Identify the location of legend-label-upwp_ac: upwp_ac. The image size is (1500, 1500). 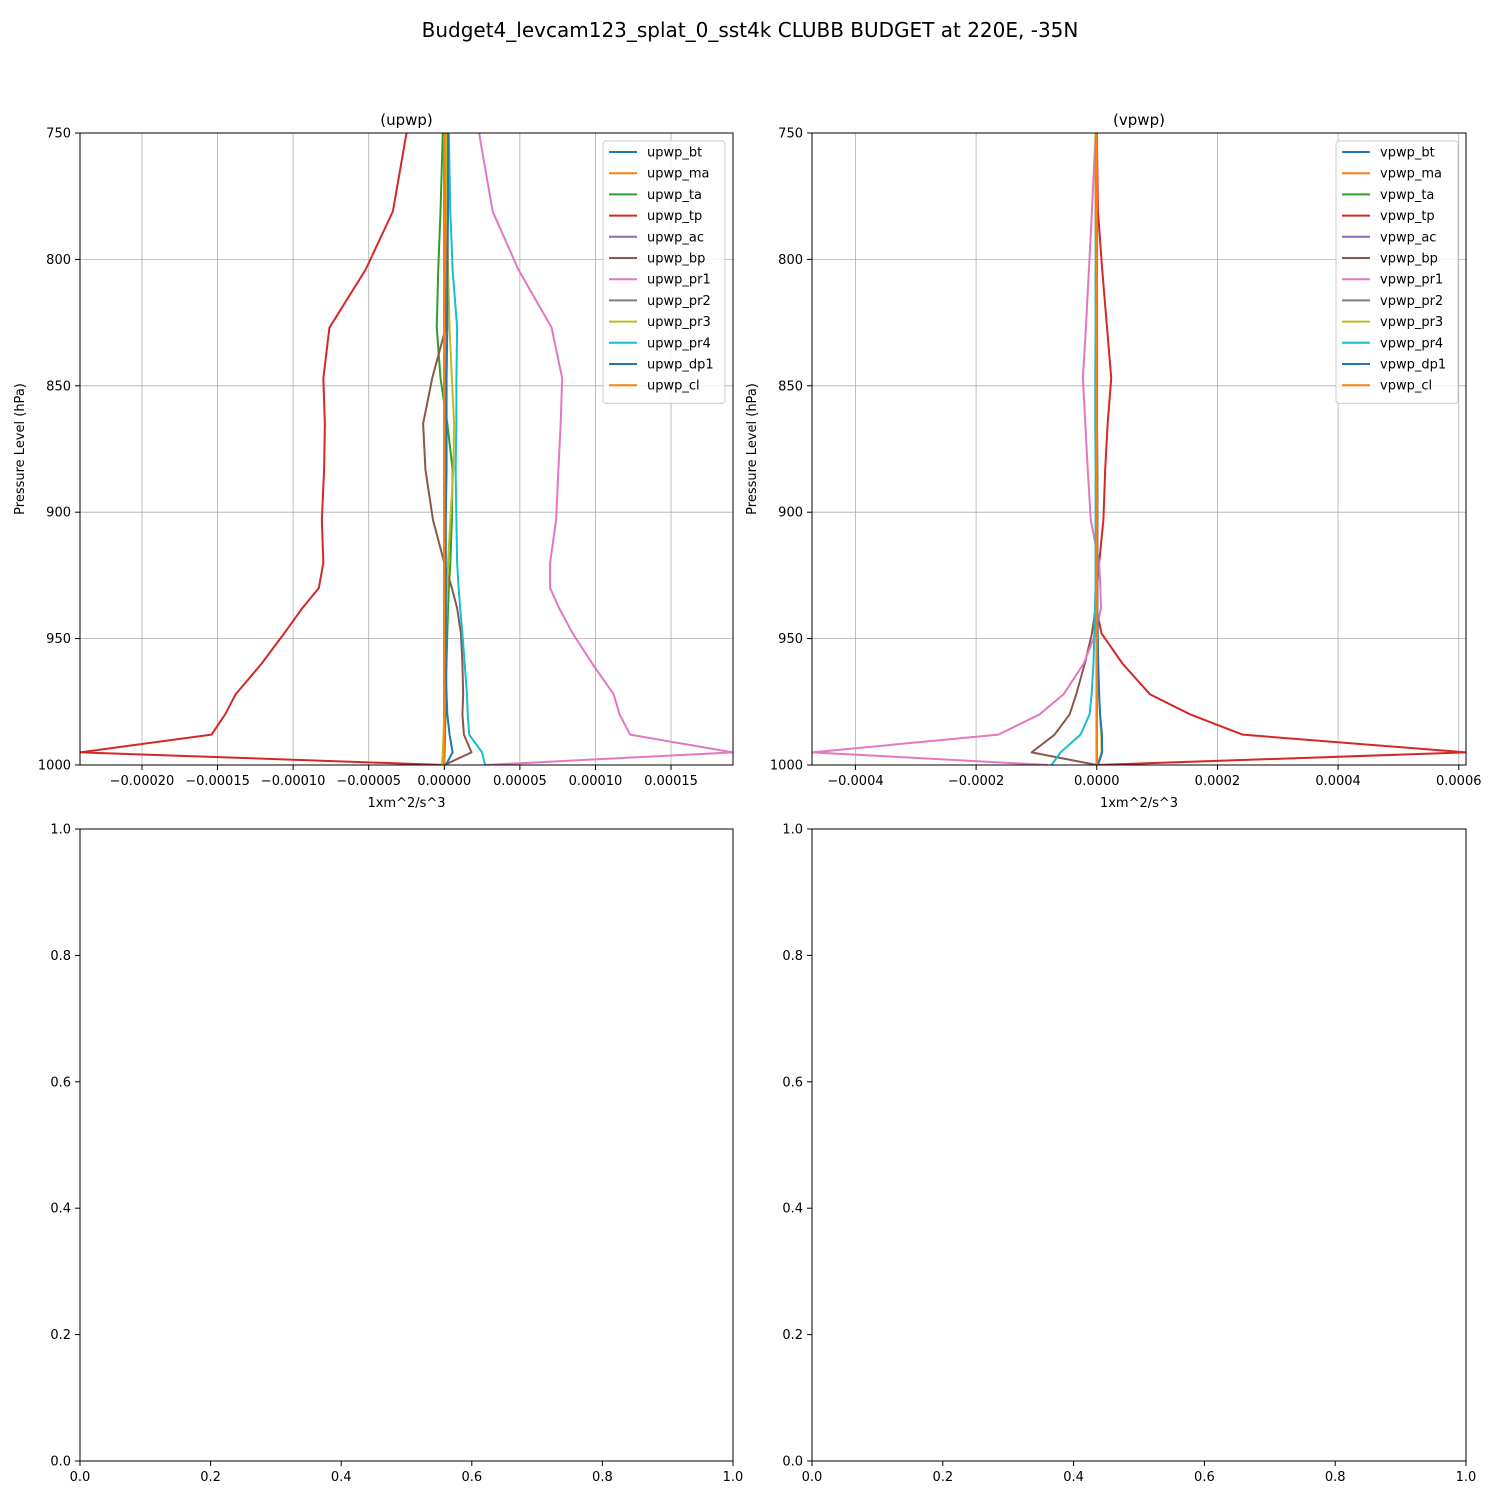
(675, 237).